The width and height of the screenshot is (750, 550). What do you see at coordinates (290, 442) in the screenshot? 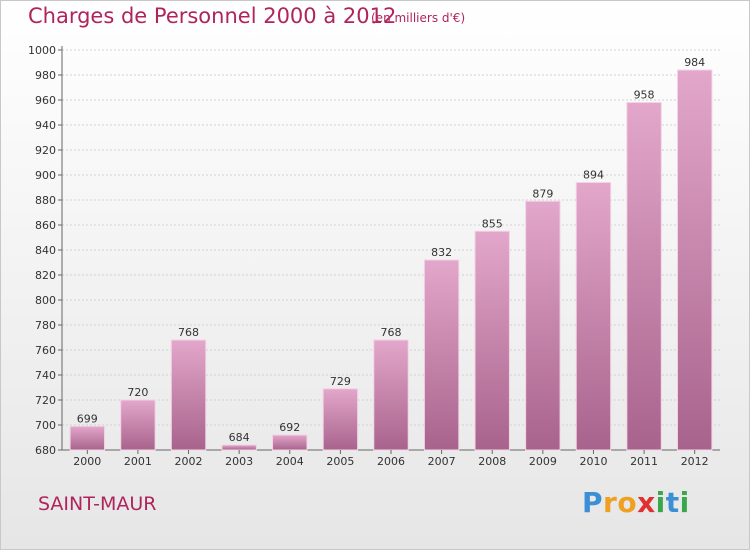
I see `bar-2004` at bounding box center [290, 442].